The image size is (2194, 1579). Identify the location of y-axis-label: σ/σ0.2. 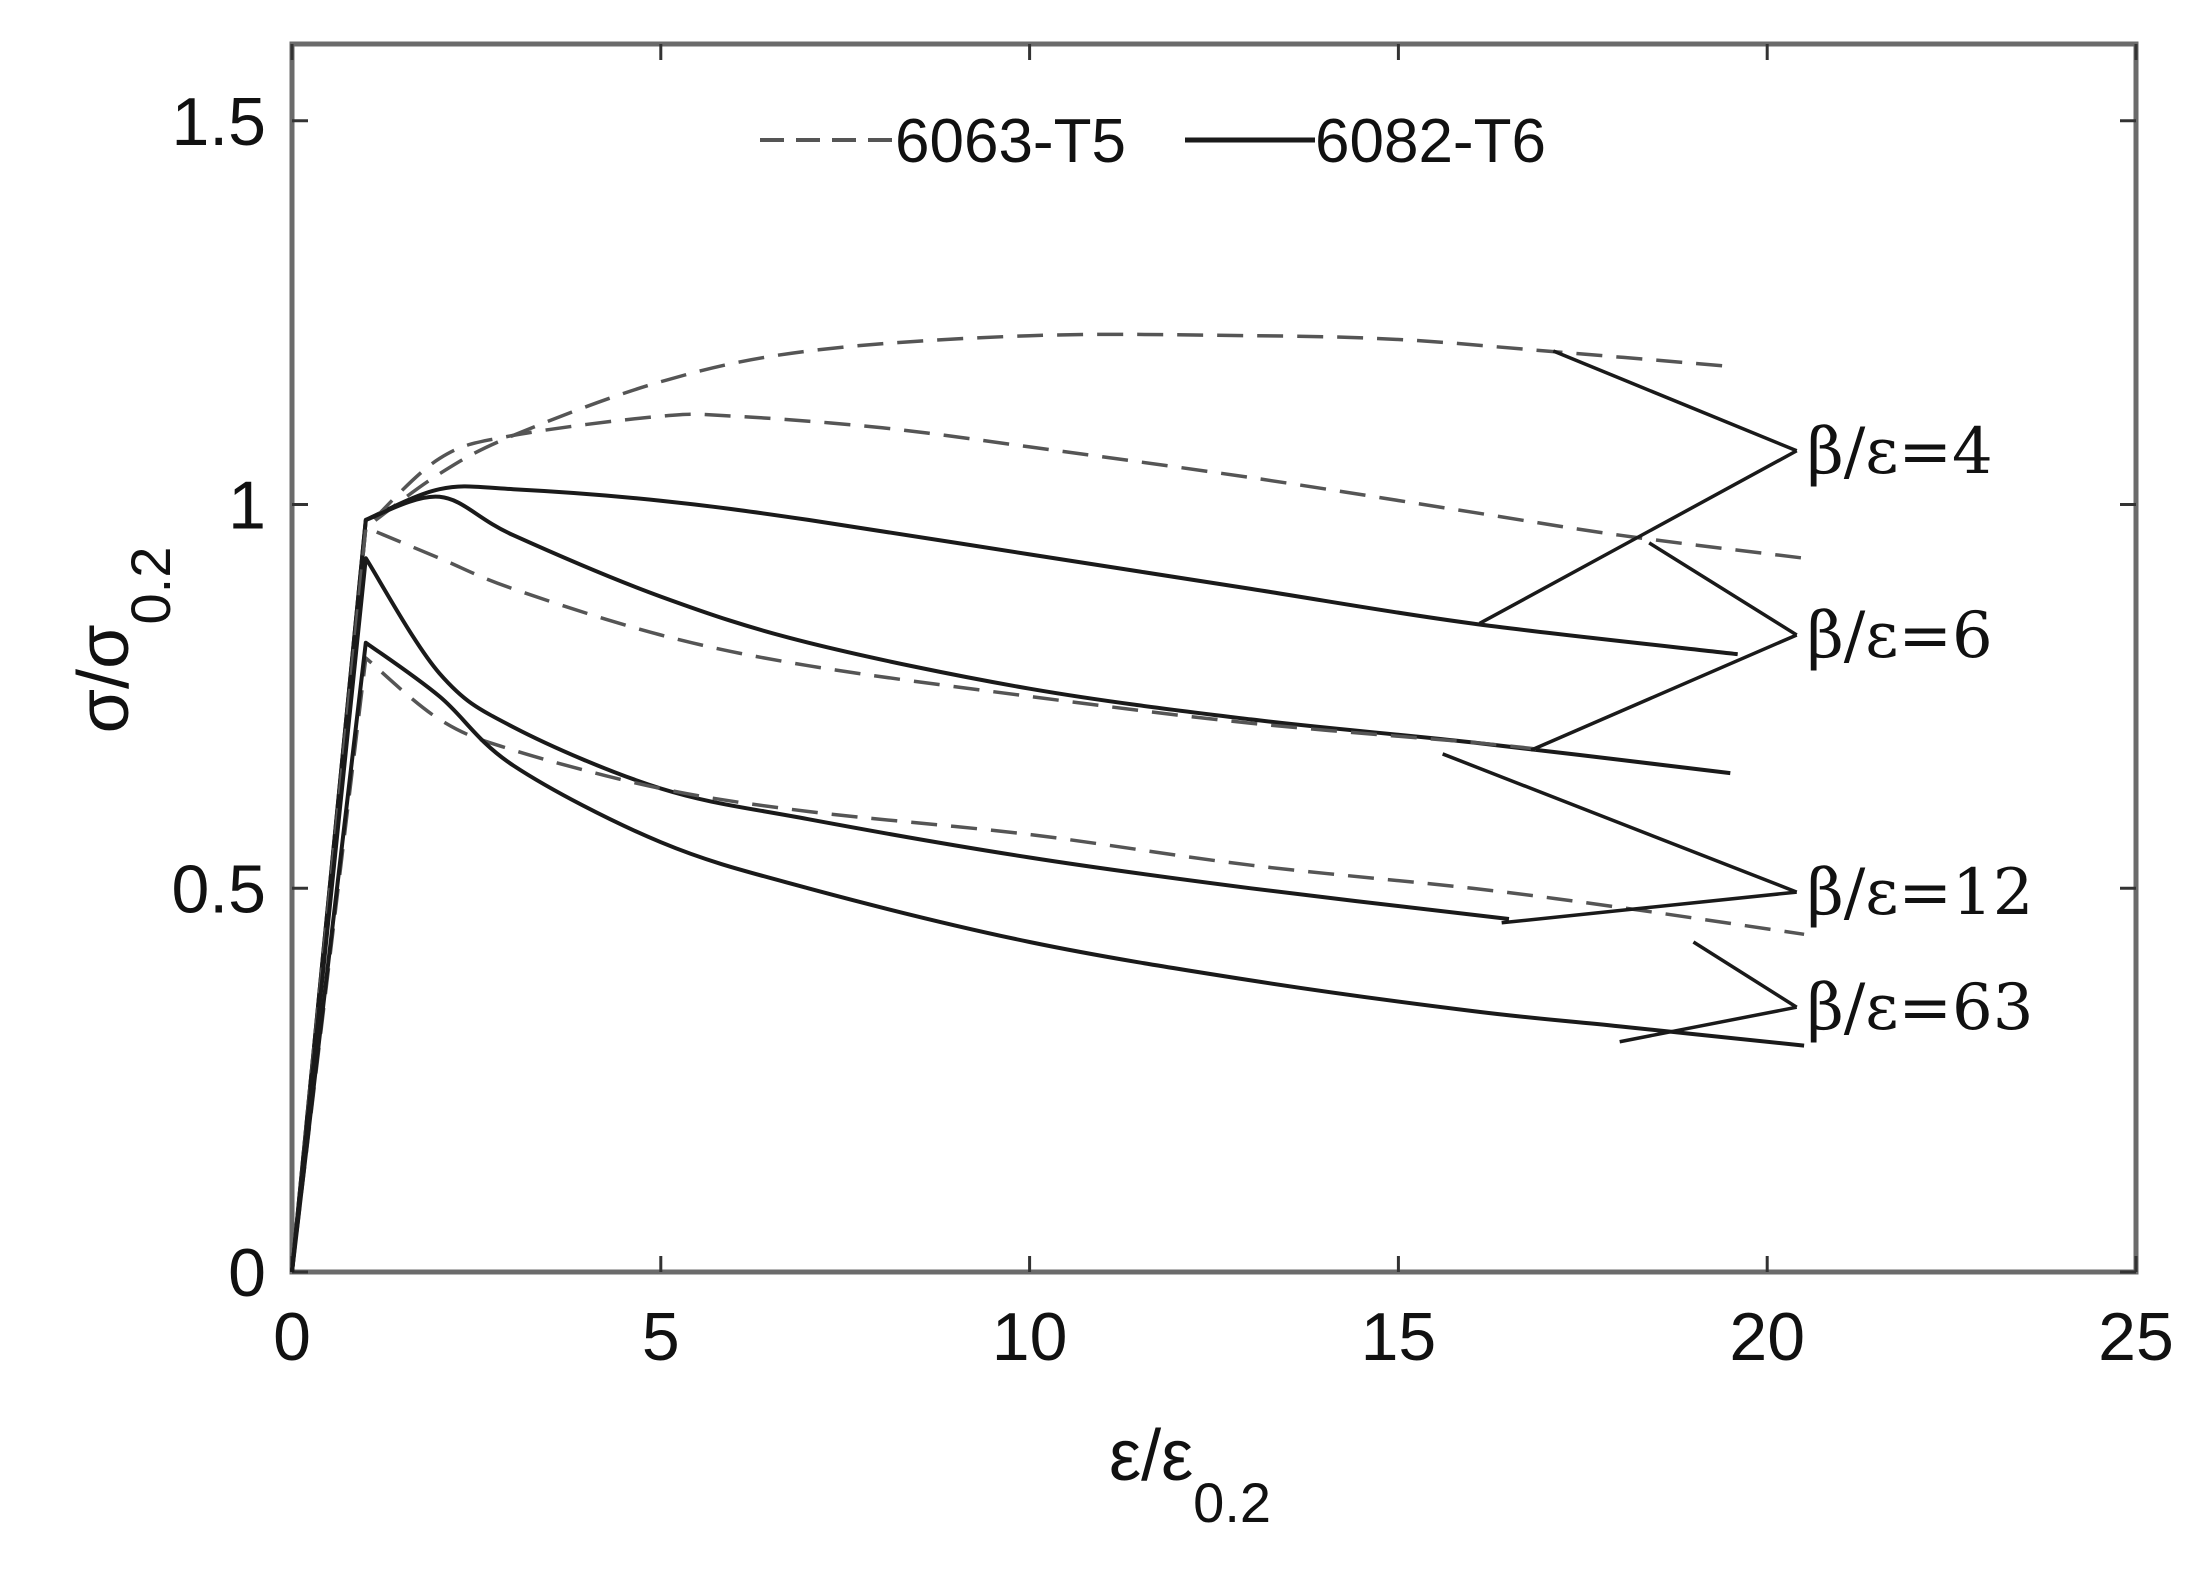
(123, 640).